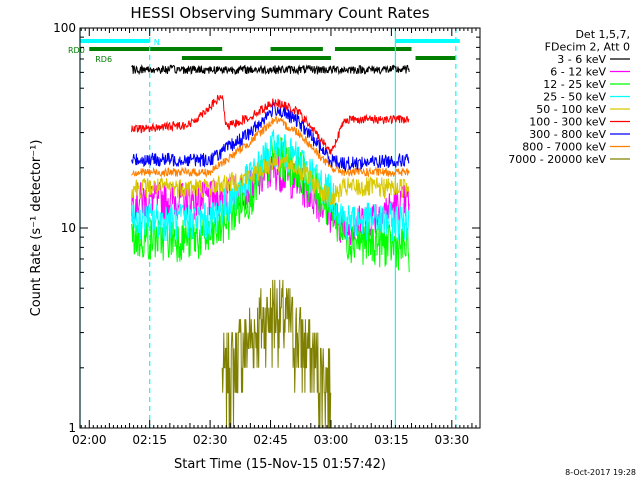 The height and width of the screenshot is (480, 640). Describe the element at coordinates (557, 159) in the screenshot. I see `legend-entry: 7000 - 20000 keV` at that location.